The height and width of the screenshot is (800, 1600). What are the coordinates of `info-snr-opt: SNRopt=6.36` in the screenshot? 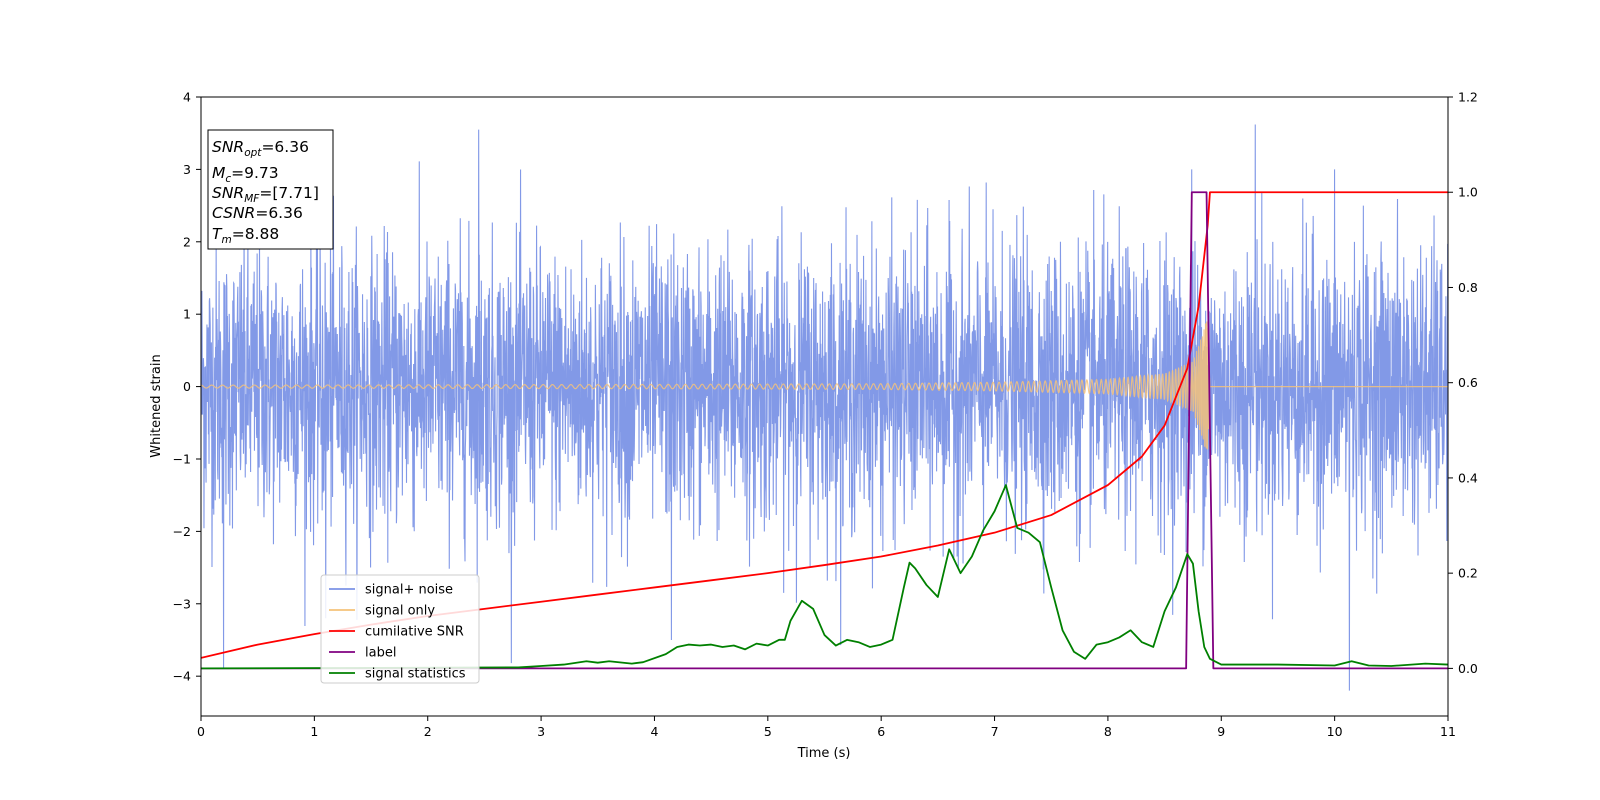 It's located at (260, 148).